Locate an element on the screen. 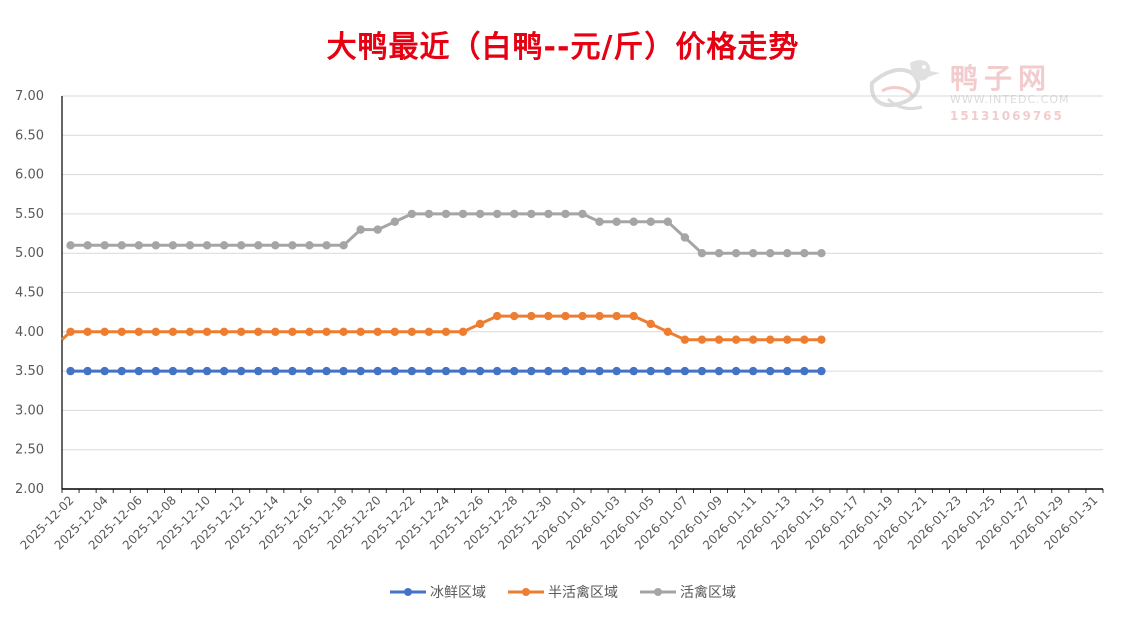  legend-swatch-ice-fresh is located at coordinates (408, 592).